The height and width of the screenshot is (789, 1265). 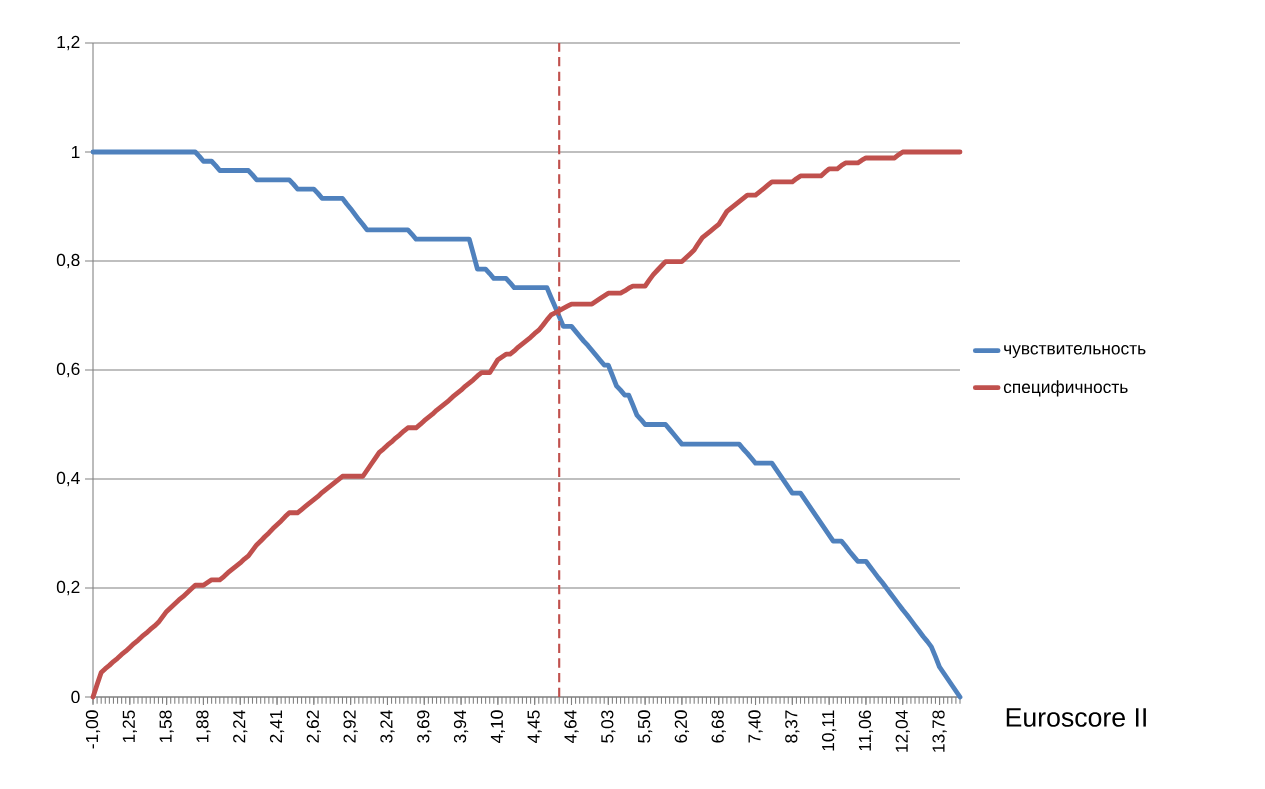 What do you see at coordinates (75, 697) in the screenshot?
I see `y-tick-label: 0` at bounding box center [75, 697].